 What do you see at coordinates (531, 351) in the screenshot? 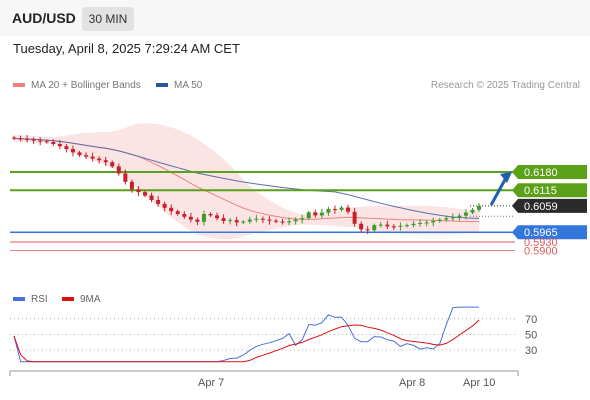
I see `rsi-level-label: 30` at bounding box center [531, 351].